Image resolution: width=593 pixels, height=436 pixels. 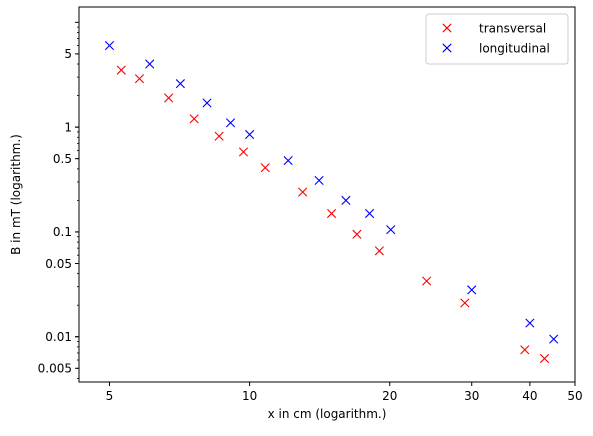 What do you see at coordinates (68, 127) in the screenshot?
I see `y-tick-label: 1` at bounding box center [68, 127].